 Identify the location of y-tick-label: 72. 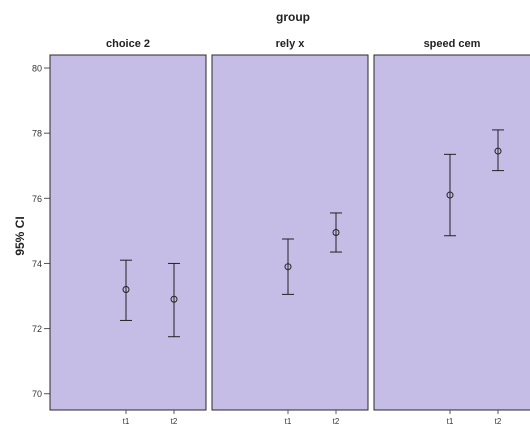
(37, 329).